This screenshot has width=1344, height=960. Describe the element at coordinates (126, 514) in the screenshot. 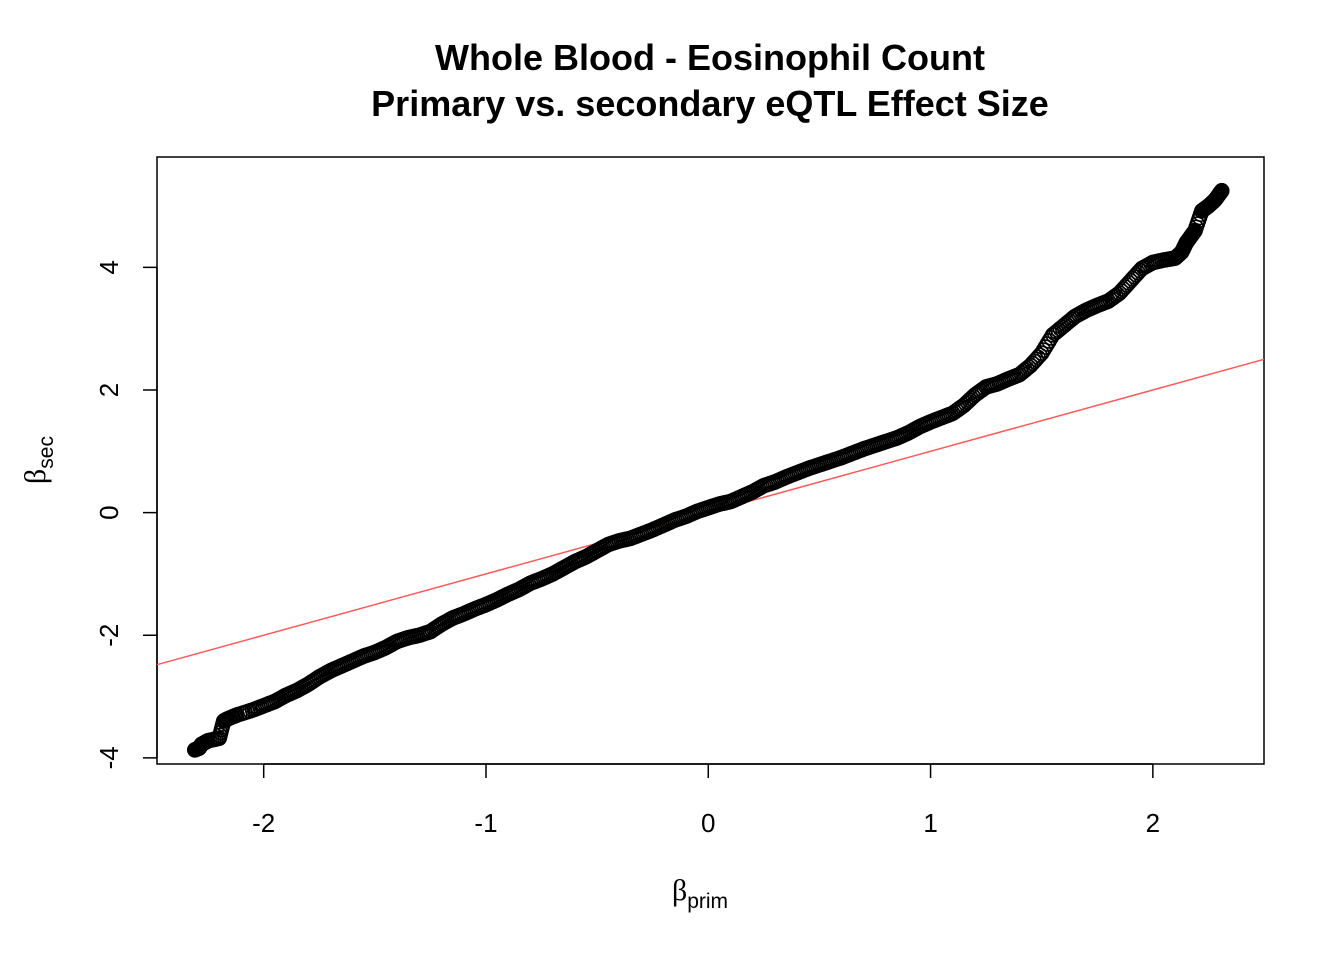

I see `y-axis: -4 -2 0 2 4` at that location.